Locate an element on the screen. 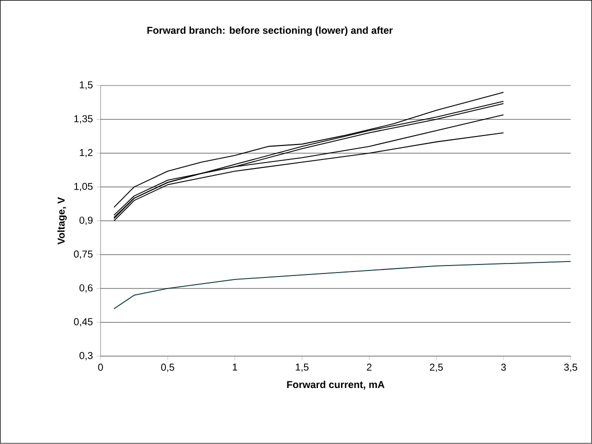 The width and height of the screenshot is (592, 444). x-tick-label: 0,5 is located at coordinates (167, 368).